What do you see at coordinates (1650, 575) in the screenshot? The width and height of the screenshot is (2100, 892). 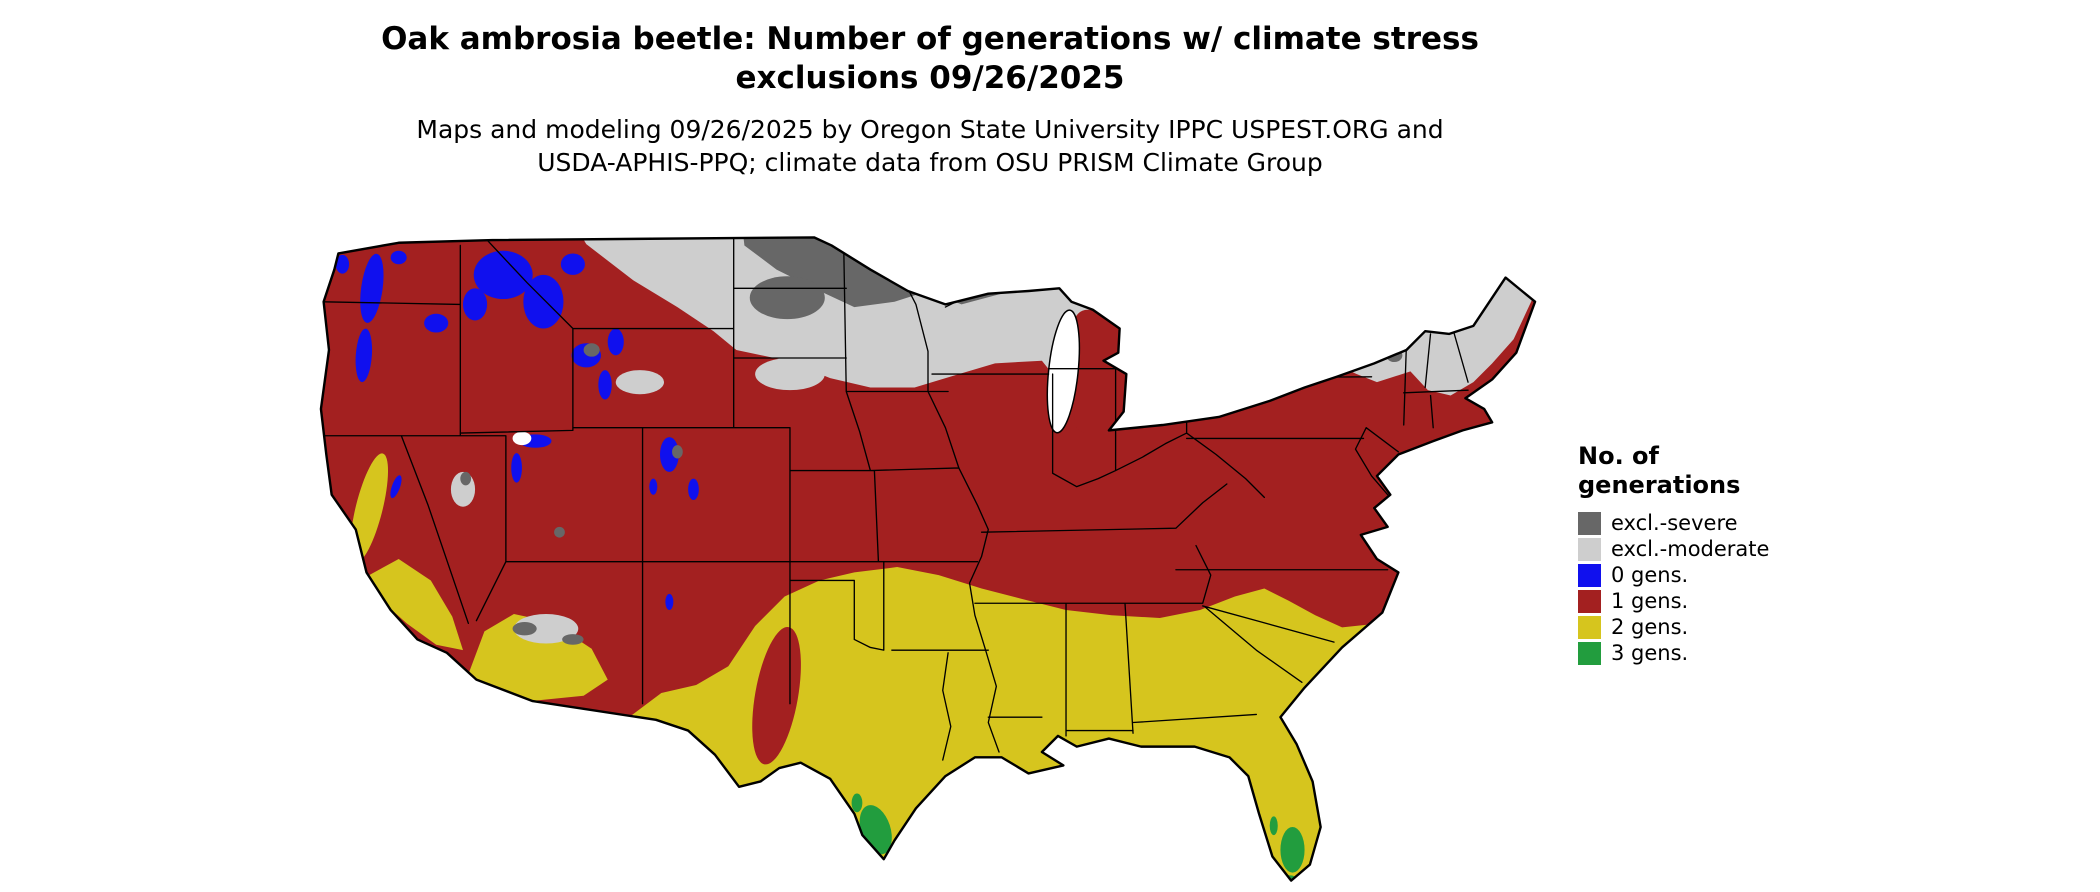 I see `legend-label-0-gens: 0 gens.` at bounding box center [1650, 575].